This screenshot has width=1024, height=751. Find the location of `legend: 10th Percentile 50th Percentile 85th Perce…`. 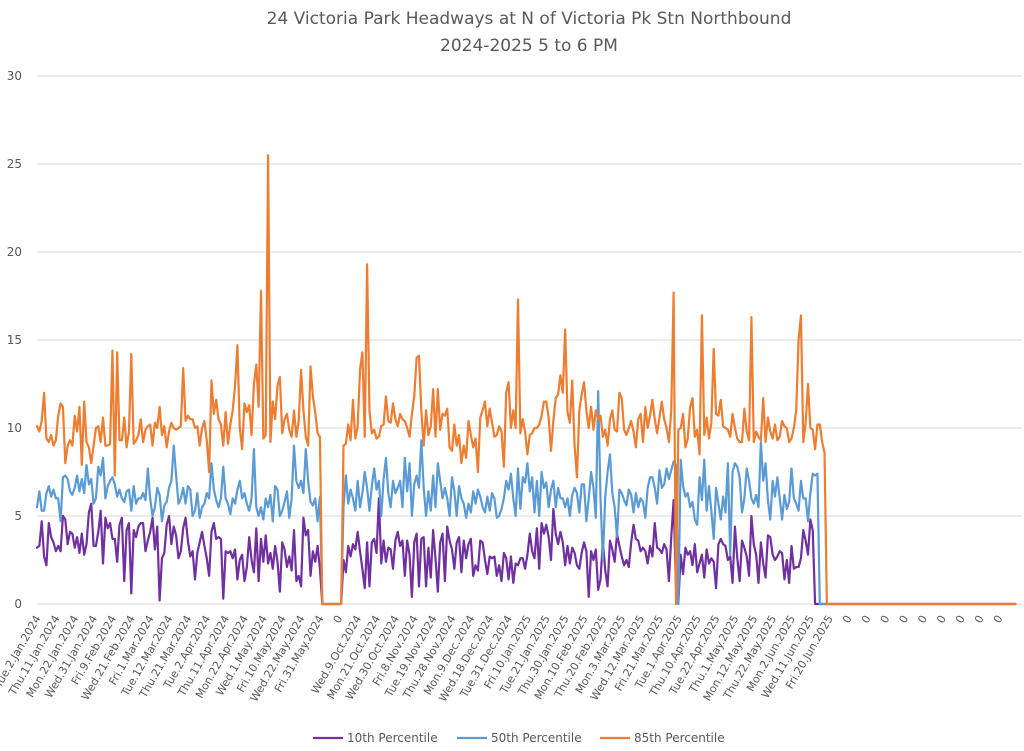

legend: 10th Percentile 50th Percentile 85th Perce… is located at coordinates (519, 738).